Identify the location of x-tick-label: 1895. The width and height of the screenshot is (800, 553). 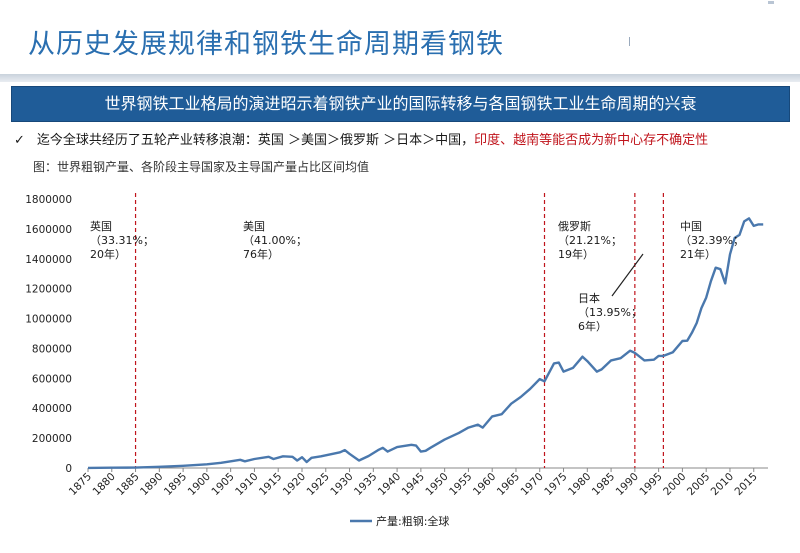
(175, 484).